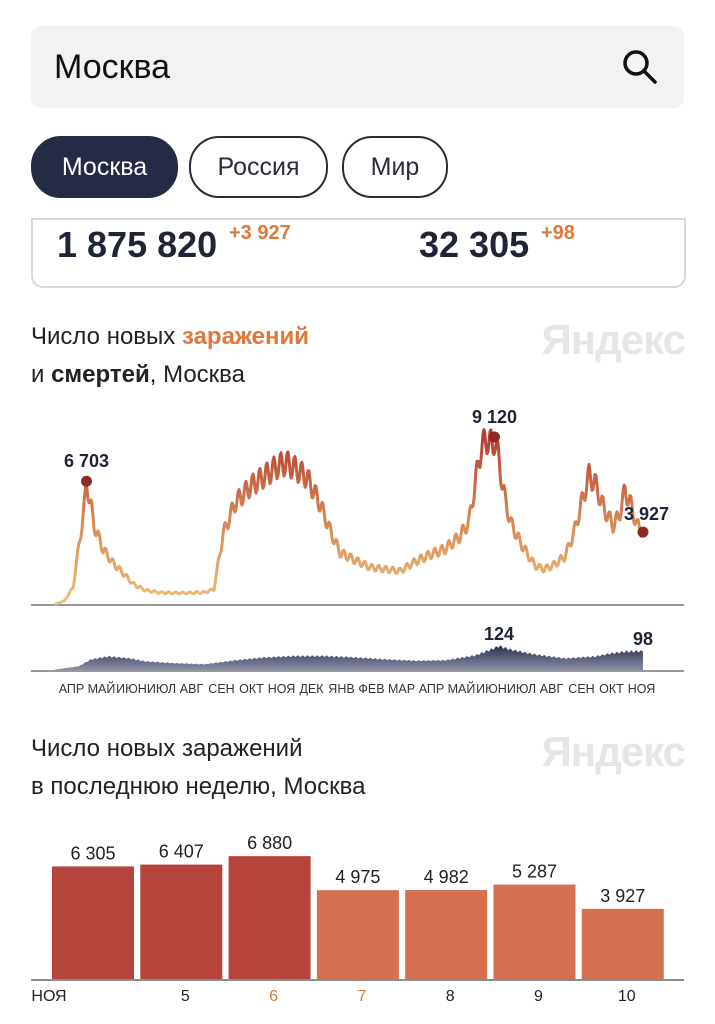 This screenshot has height=1024, width=715. Describe the element at coordinates (269, 843) in the screenshot. I see `weekly-bar-value: 6 880` at that location.